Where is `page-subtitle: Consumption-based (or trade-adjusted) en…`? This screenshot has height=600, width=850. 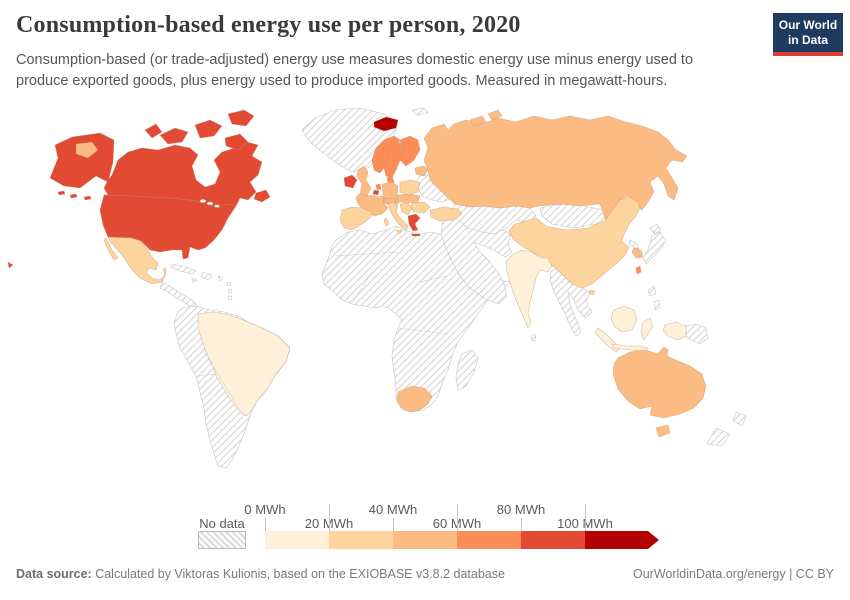 page-subtitle: Consumption-based (or trade-adjusted) en… is located at coordinates (355, 71).